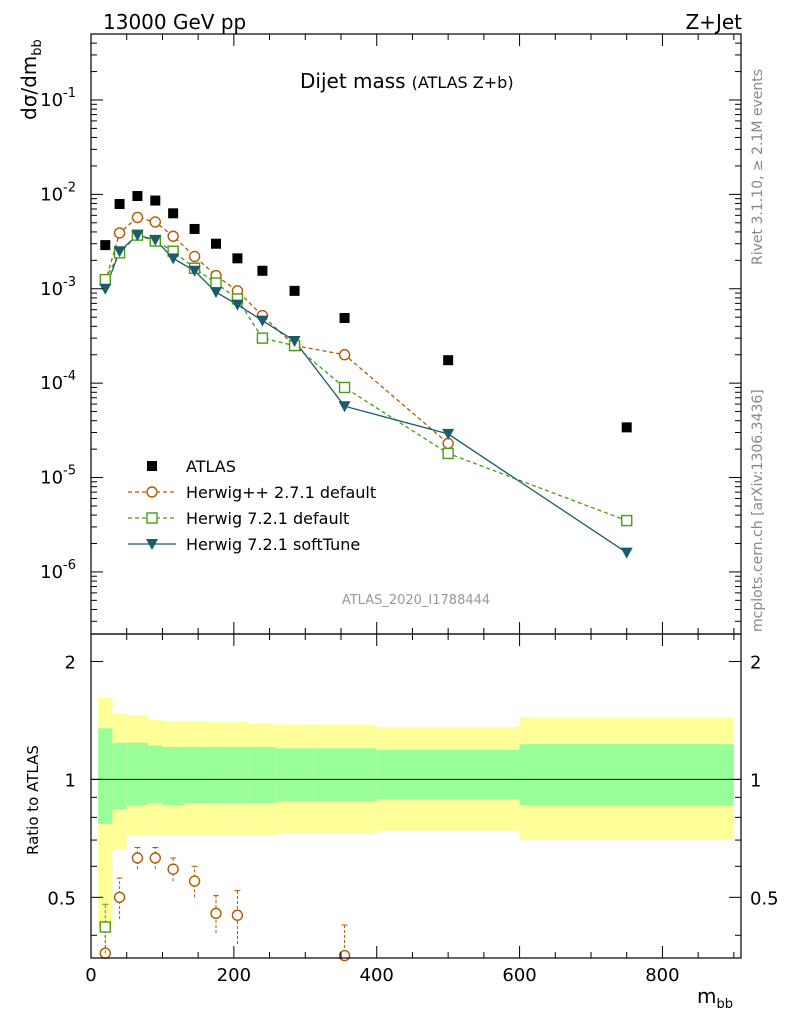 The width and height of the screenshot is (786, 1024). Describe the element at coordinates (61, 898) in the screenshot. I see `ratio-y-tick-label: 0.5` at that location.